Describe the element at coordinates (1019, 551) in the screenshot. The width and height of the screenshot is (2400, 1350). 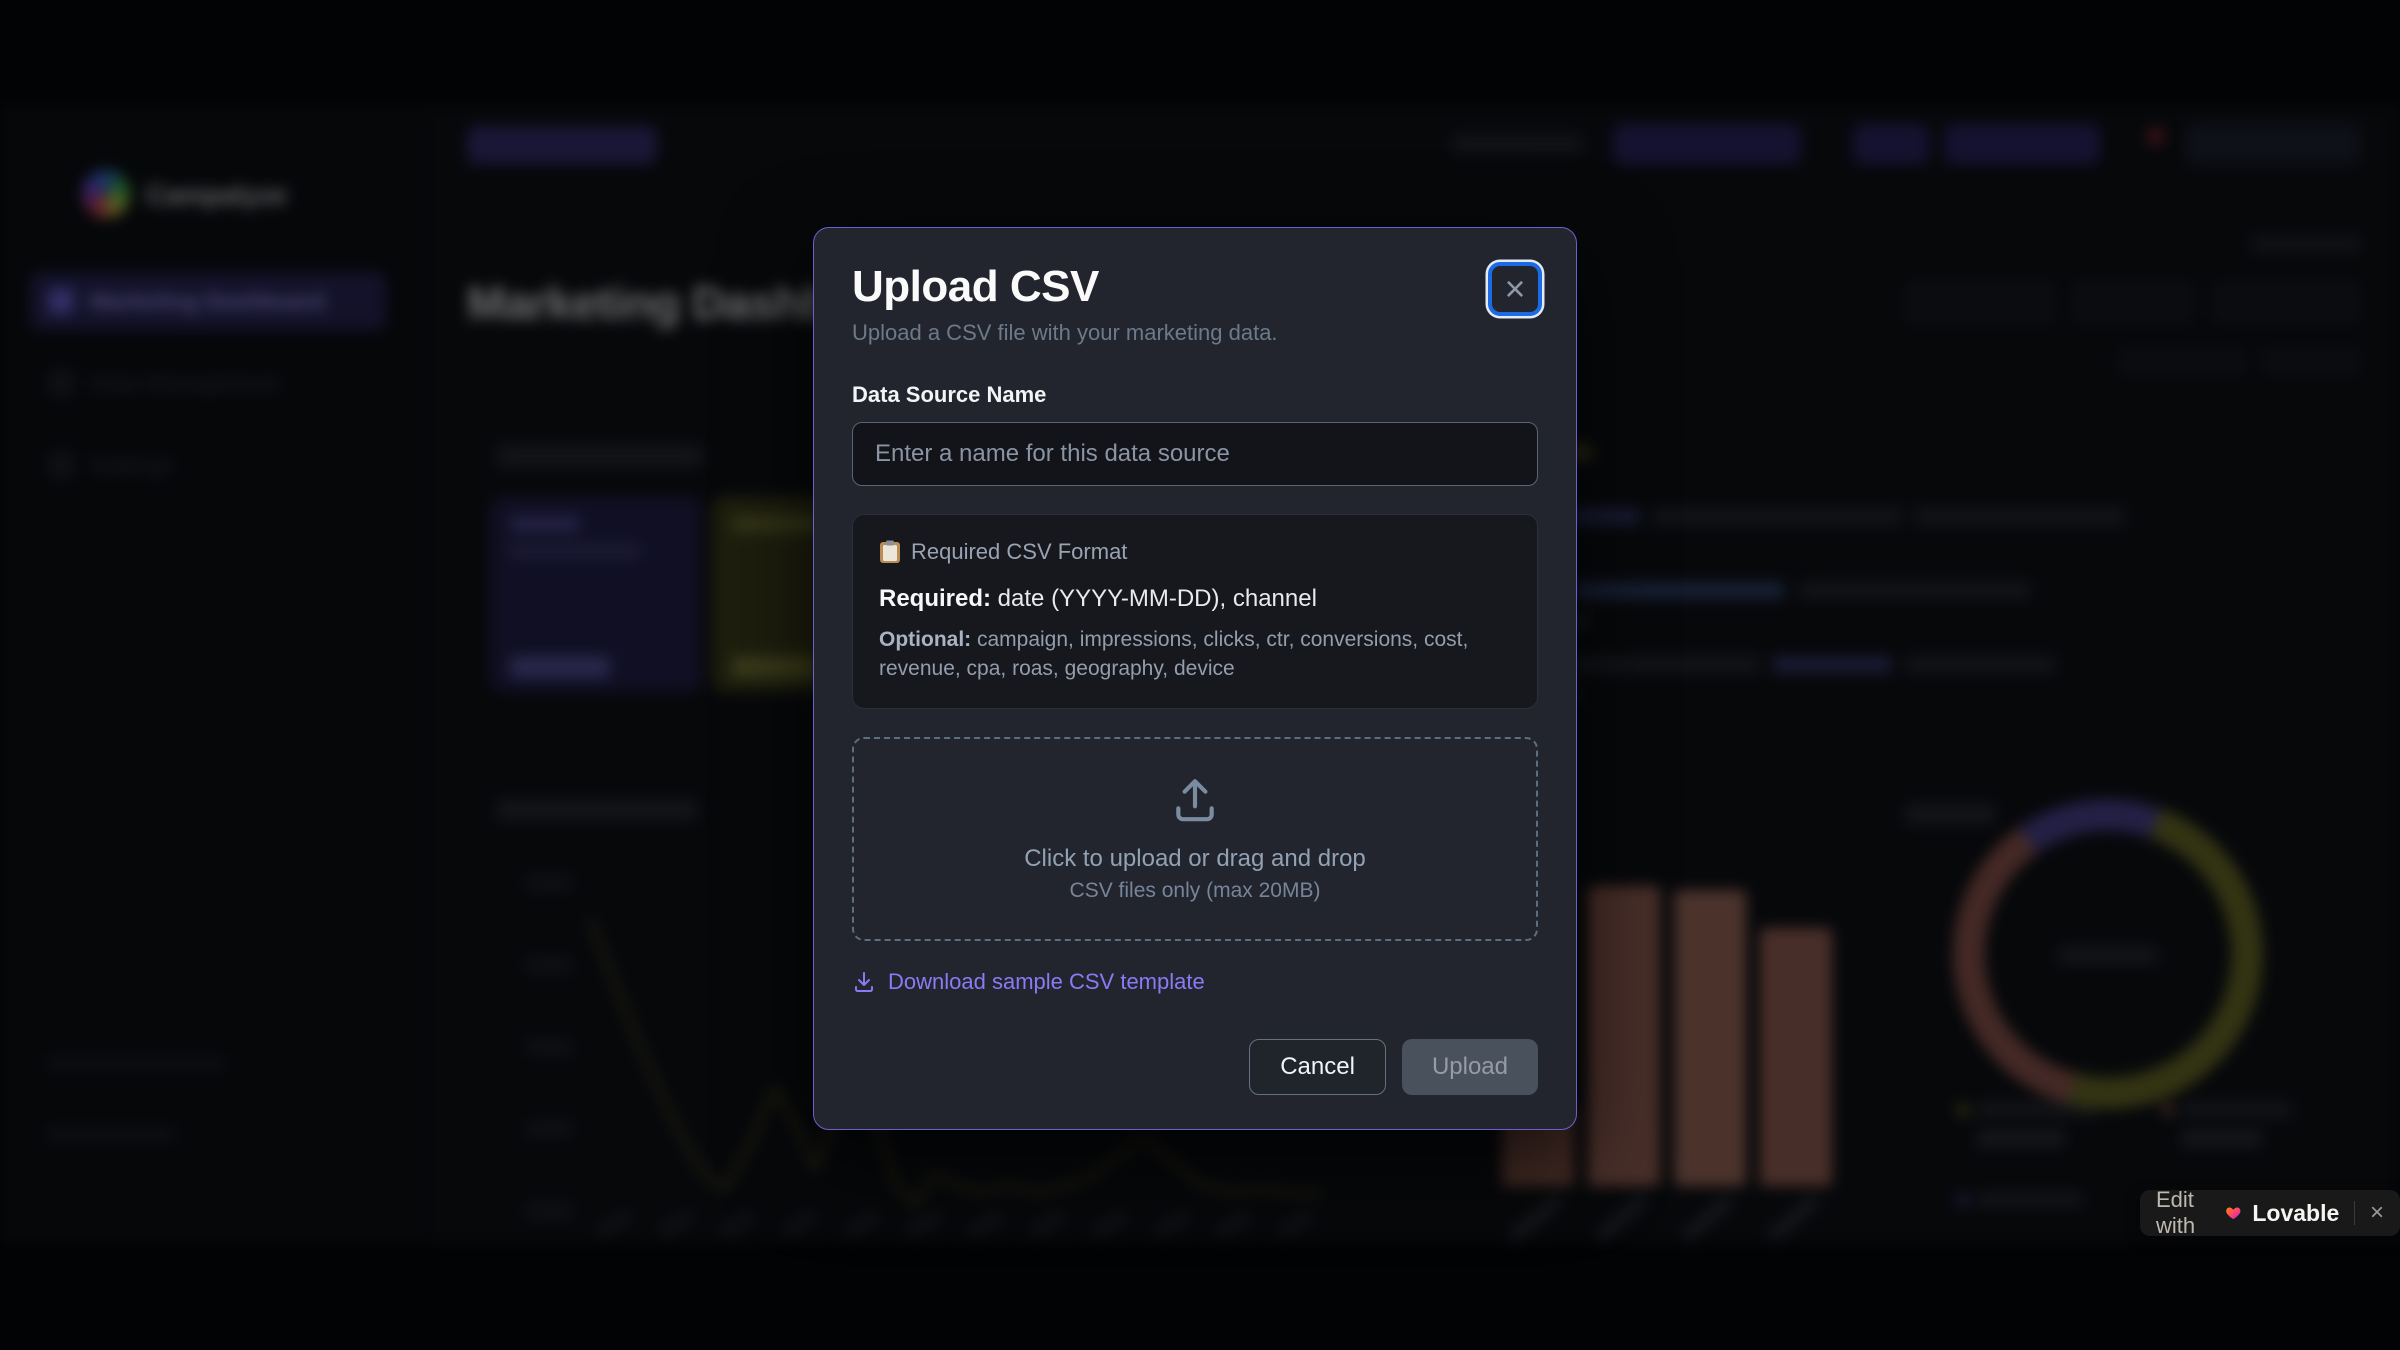
I see `format-box-heading: Required CSV Format` at that location.